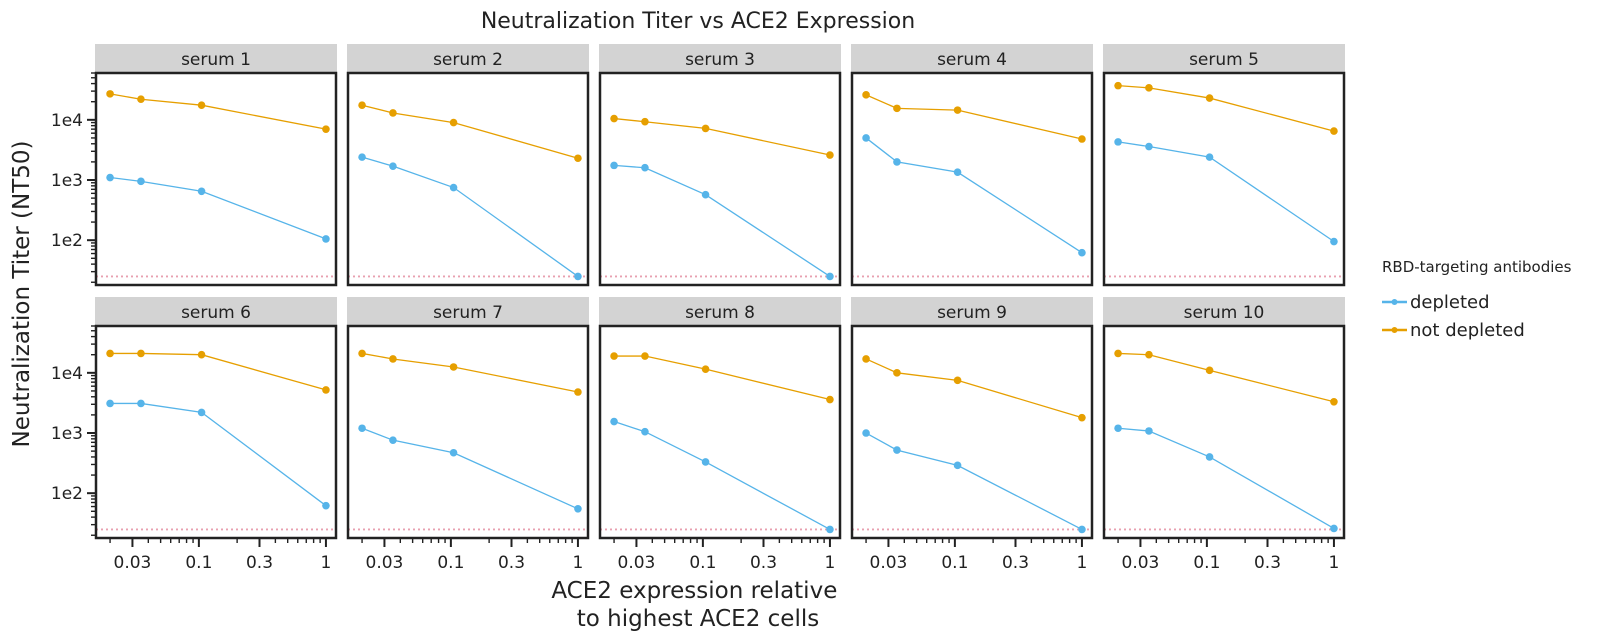 The height and width of the screenshot is (639, 1620). I want to click on facet-label-serum-6: serum 6, so click(216, 313).